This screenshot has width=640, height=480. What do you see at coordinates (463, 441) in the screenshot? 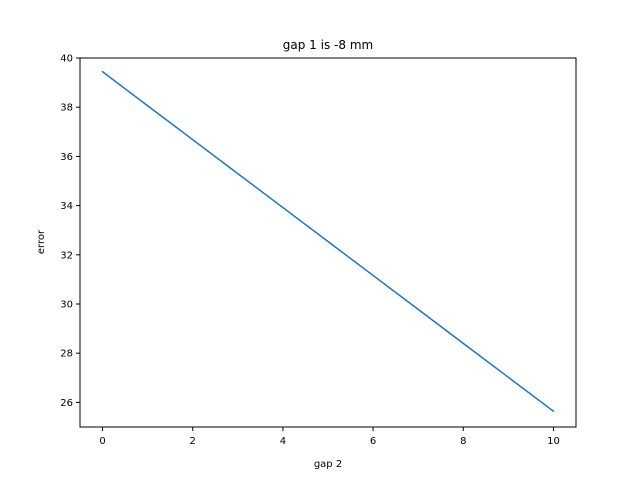
I see `x-tick-label: 8` at bounding box center [463, 441].